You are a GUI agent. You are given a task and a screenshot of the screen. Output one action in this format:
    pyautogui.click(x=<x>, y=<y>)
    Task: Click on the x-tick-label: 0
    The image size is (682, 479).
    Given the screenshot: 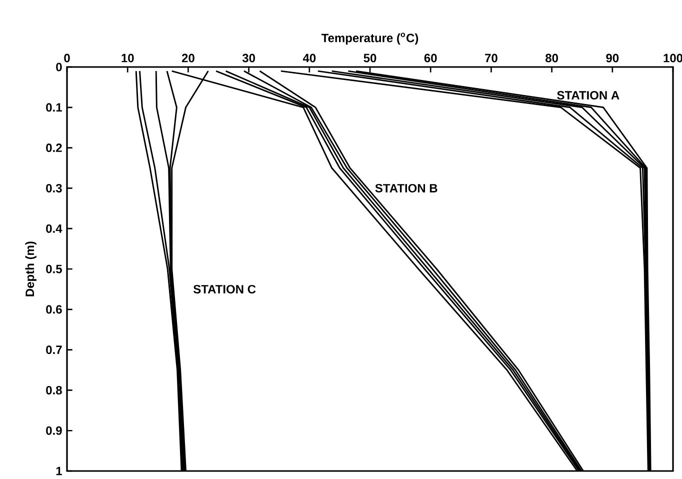 What is the action you would take?
    pyautogui.click(x=67, y=58)
    